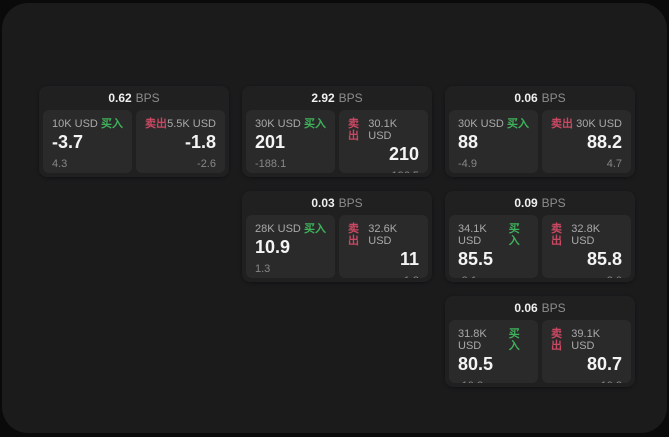  Describe the element at coordinates (493, 246) in the screenshot. I see `buy-cell: 34.1K USD 买入 85.5 -3.1` at that location.